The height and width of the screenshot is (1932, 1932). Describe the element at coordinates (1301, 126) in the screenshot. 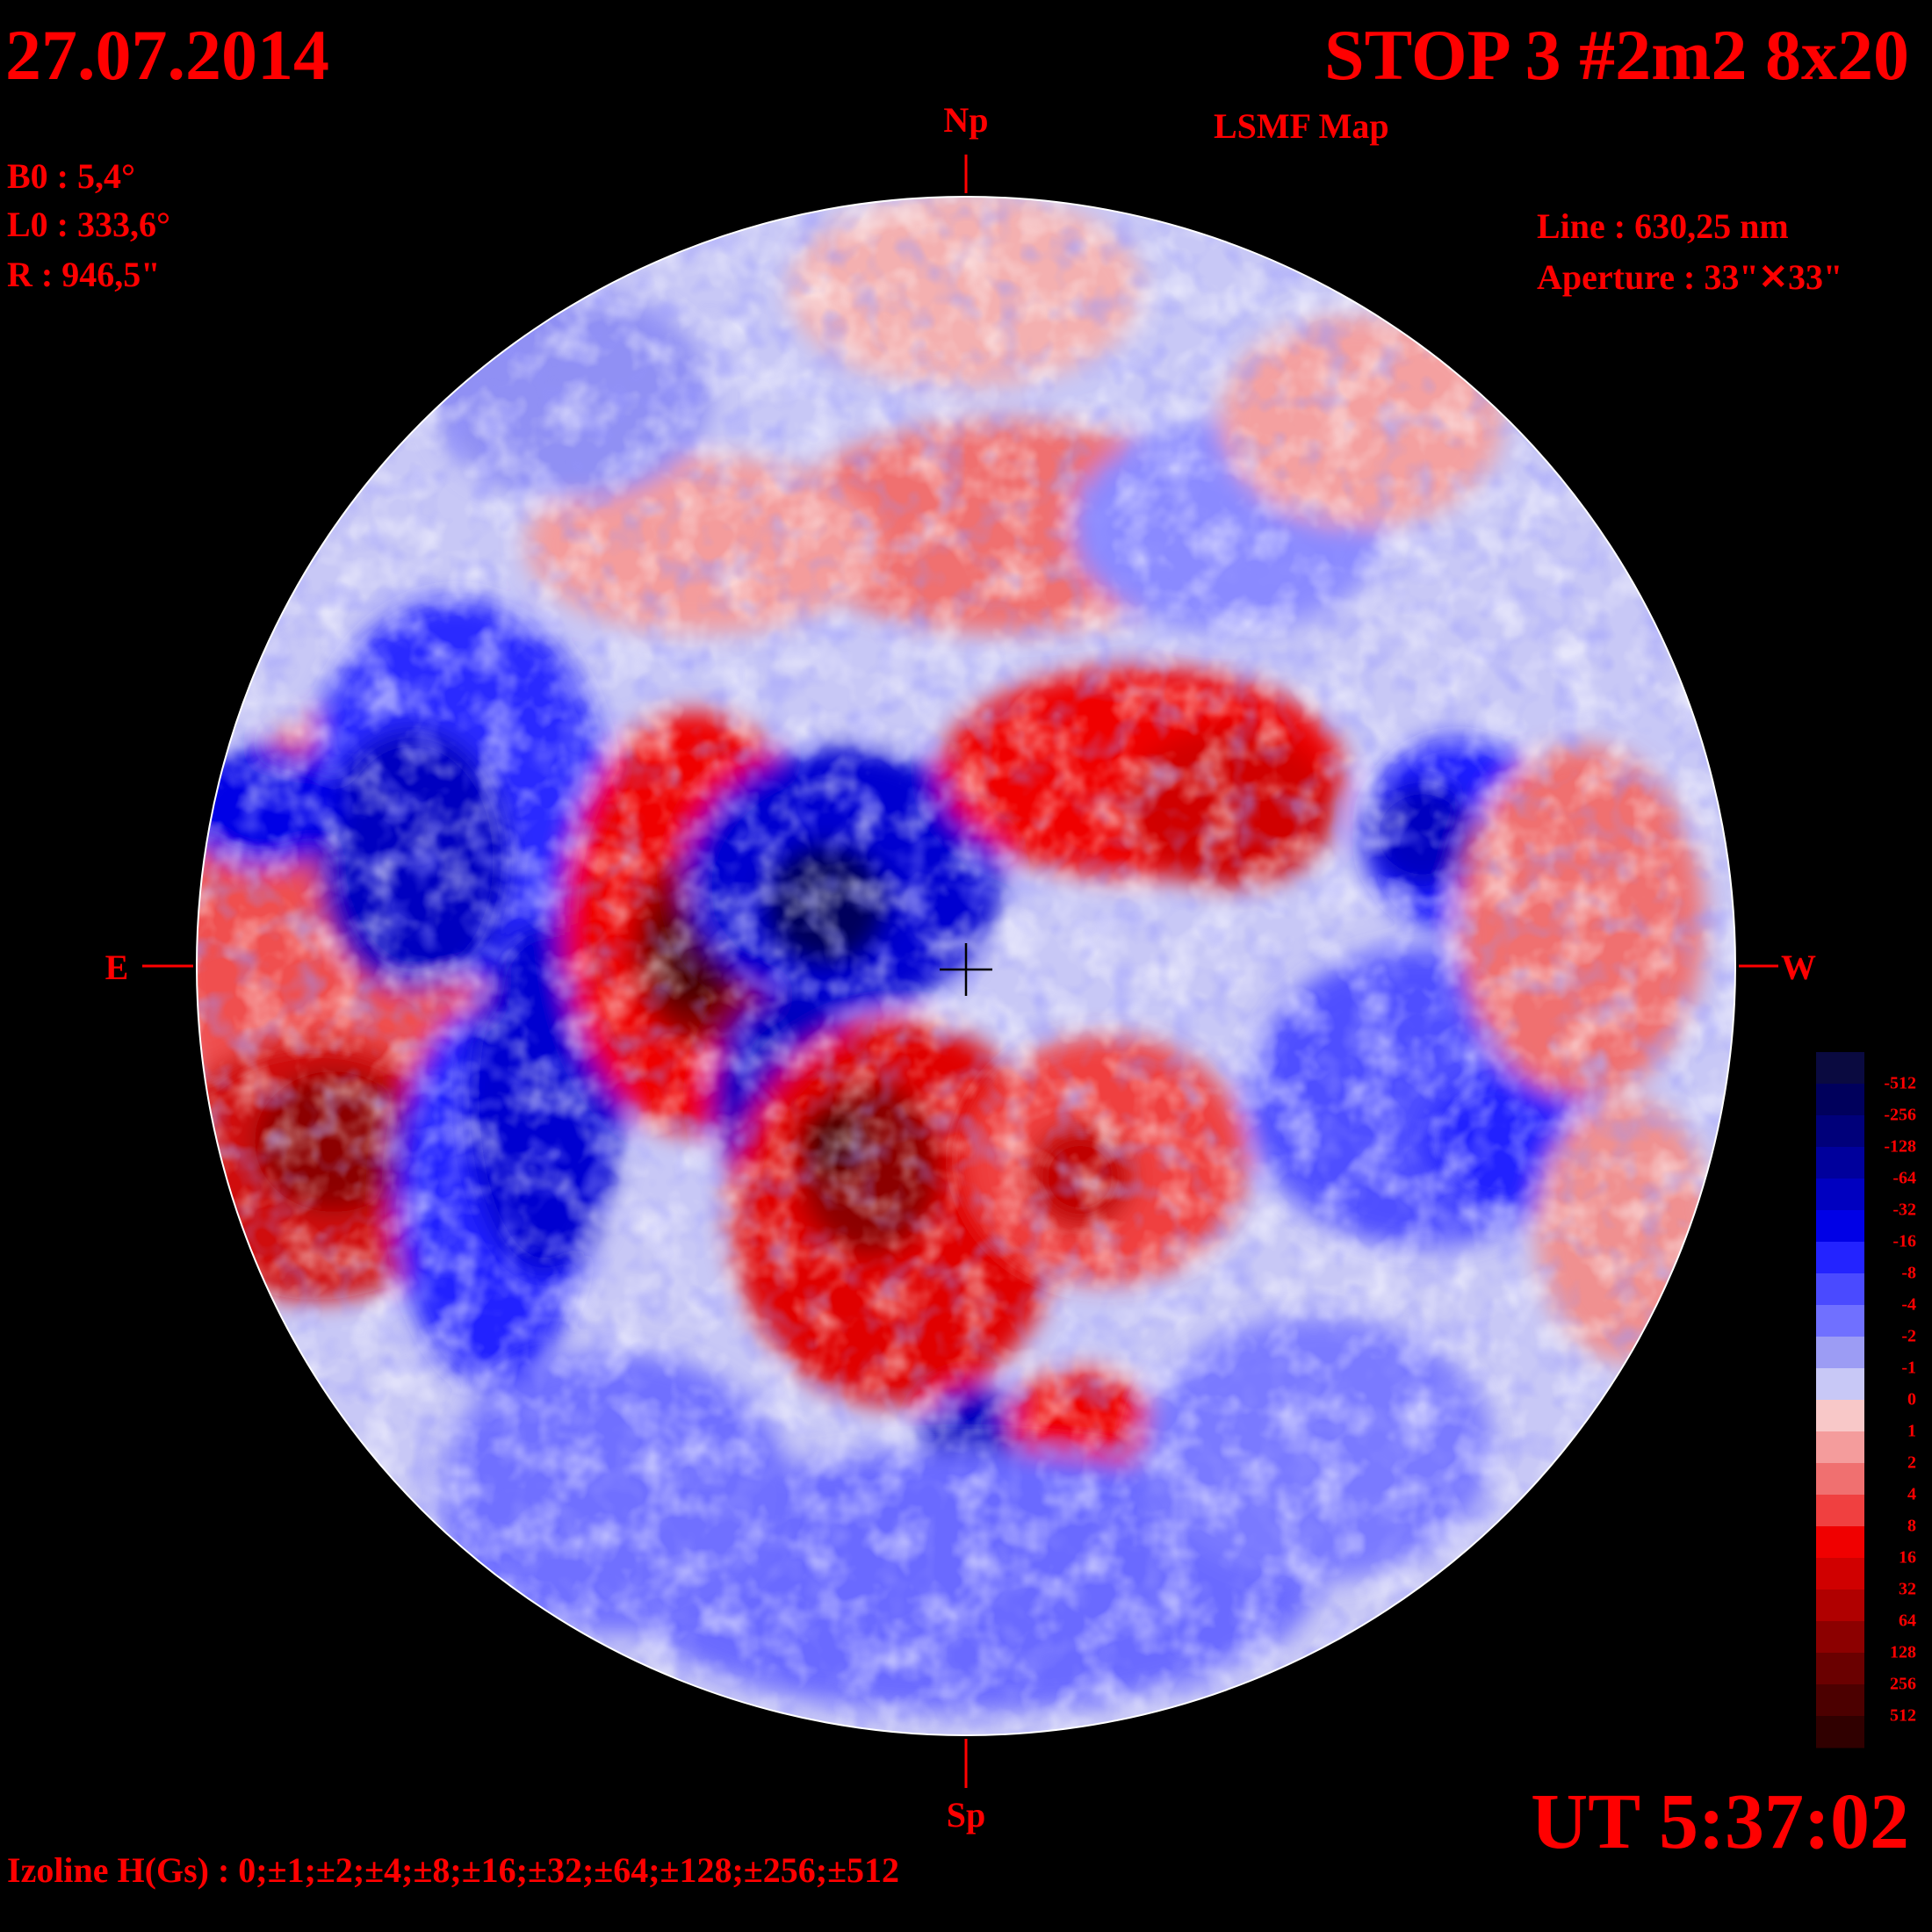

I see `map-subtitle: LSMF Map` at that location.